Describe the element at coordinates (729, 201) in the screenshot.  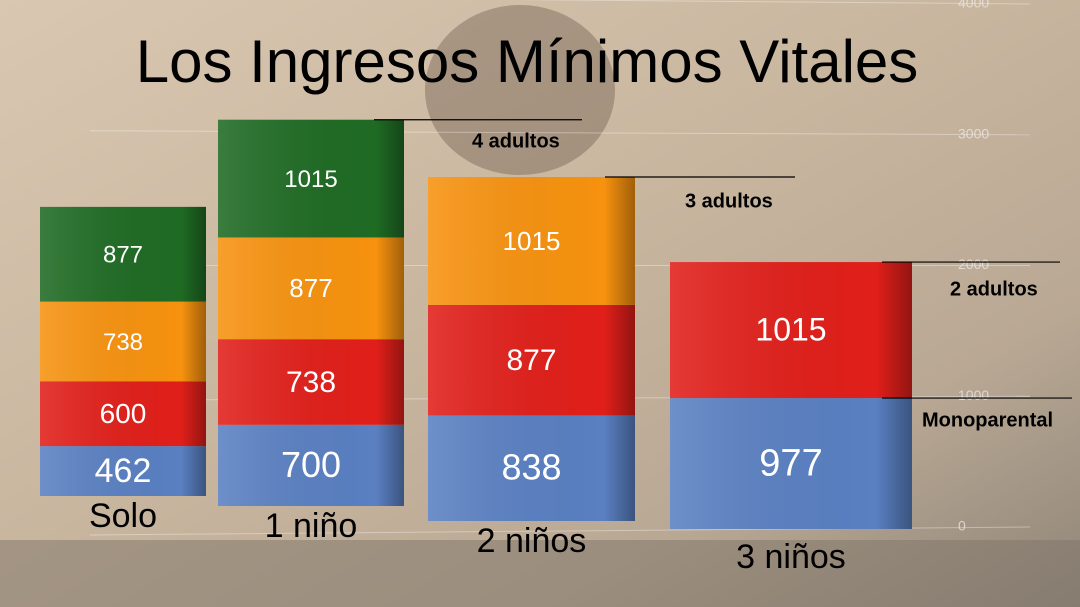
I see `legend-label: 3 adultos` at that location.